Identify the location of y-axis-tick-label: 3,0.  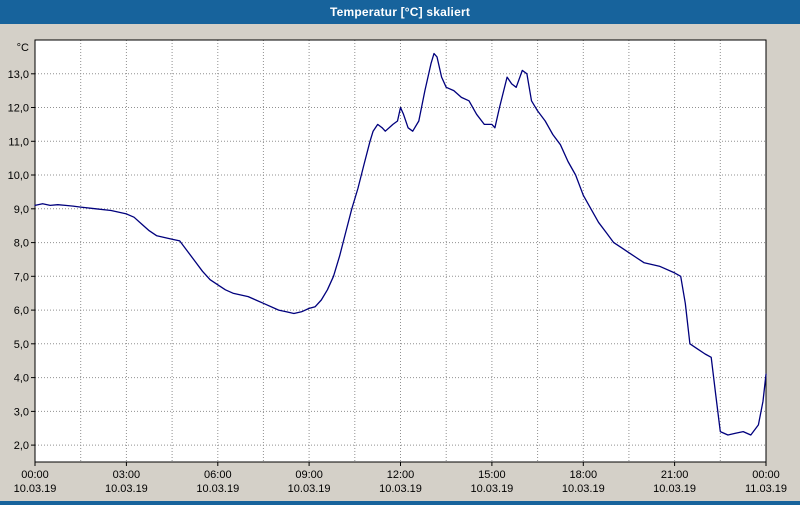
(21, 412).